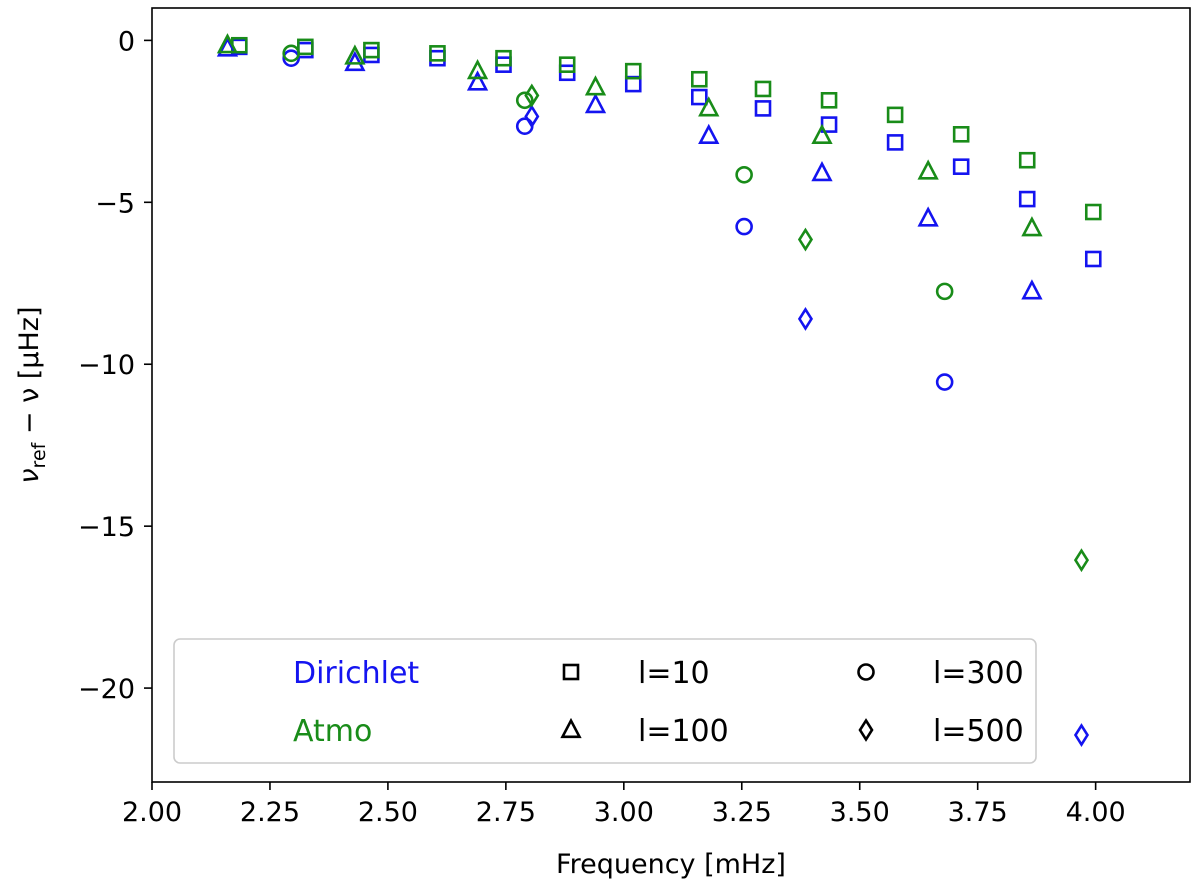  What do you see at coordinates (152, 812) in the screenshot?
I see `x-tick-label: 2.00` at bounding box center [152, 812].